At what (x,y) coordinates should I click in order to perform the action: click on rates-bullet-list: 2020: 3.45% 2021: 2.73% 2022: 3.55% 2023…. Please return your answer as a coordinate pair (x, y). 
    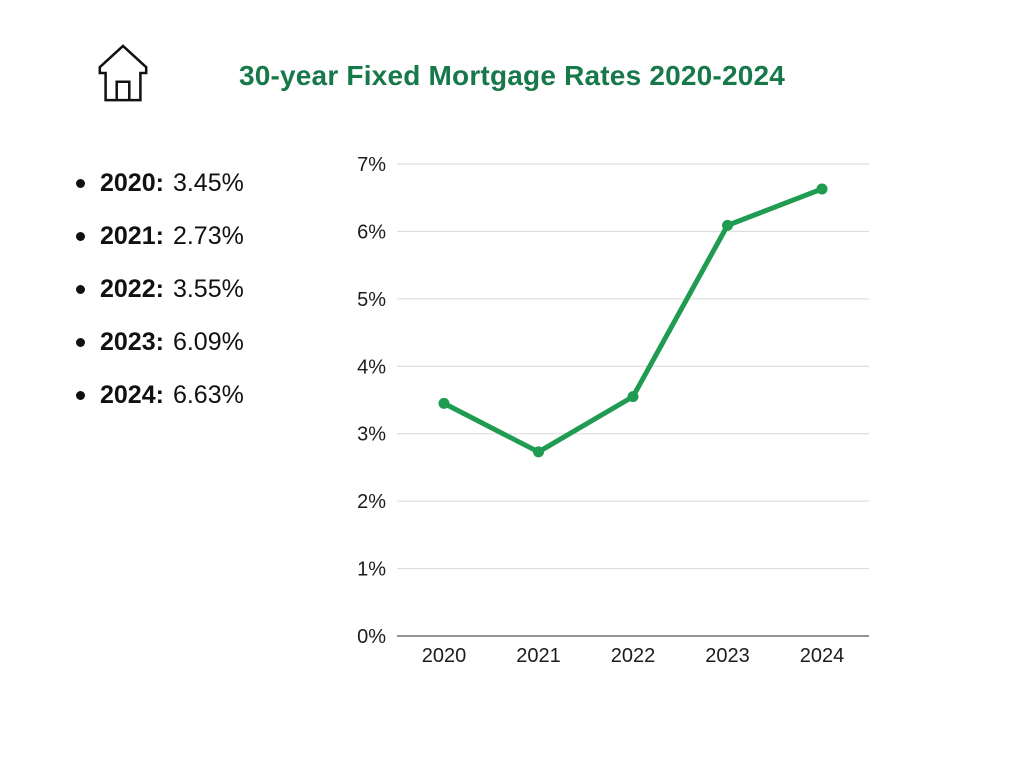
    Looking at the image, I should click on (216, 301).